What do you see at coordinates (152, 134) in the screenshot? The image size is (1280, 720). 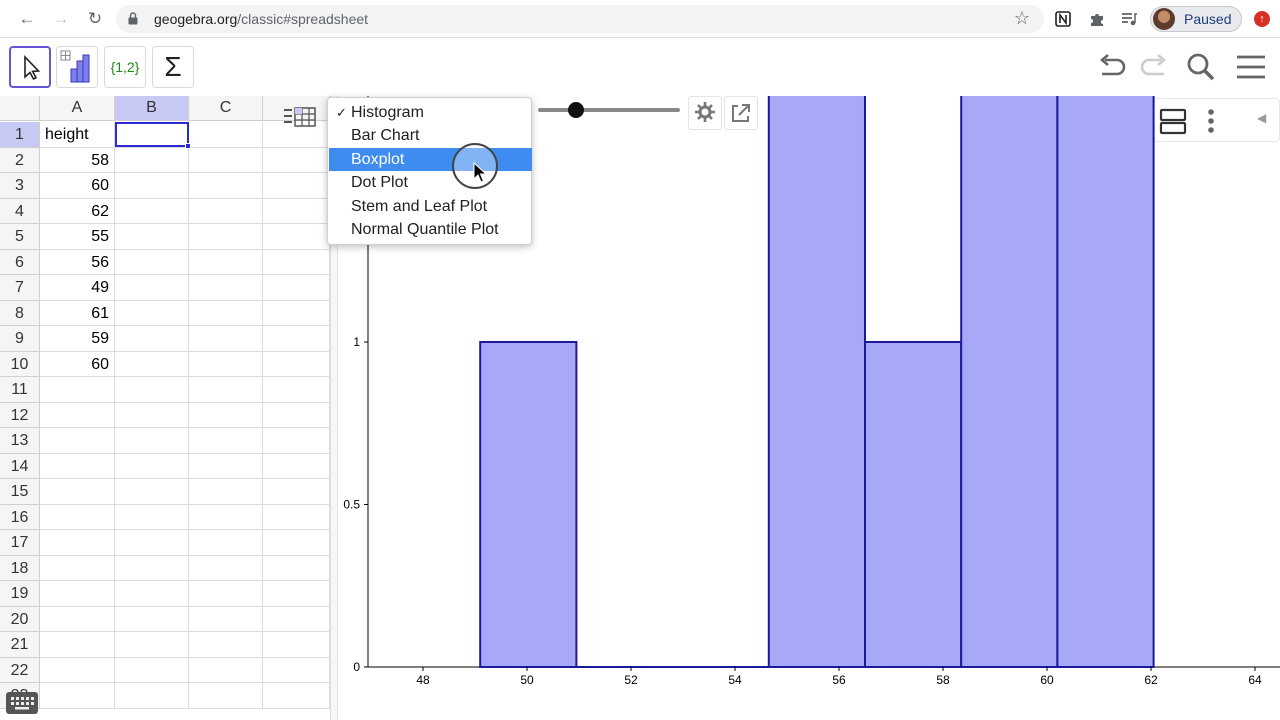 I see `selected-cell-b1` at bounding box center [152, 134].